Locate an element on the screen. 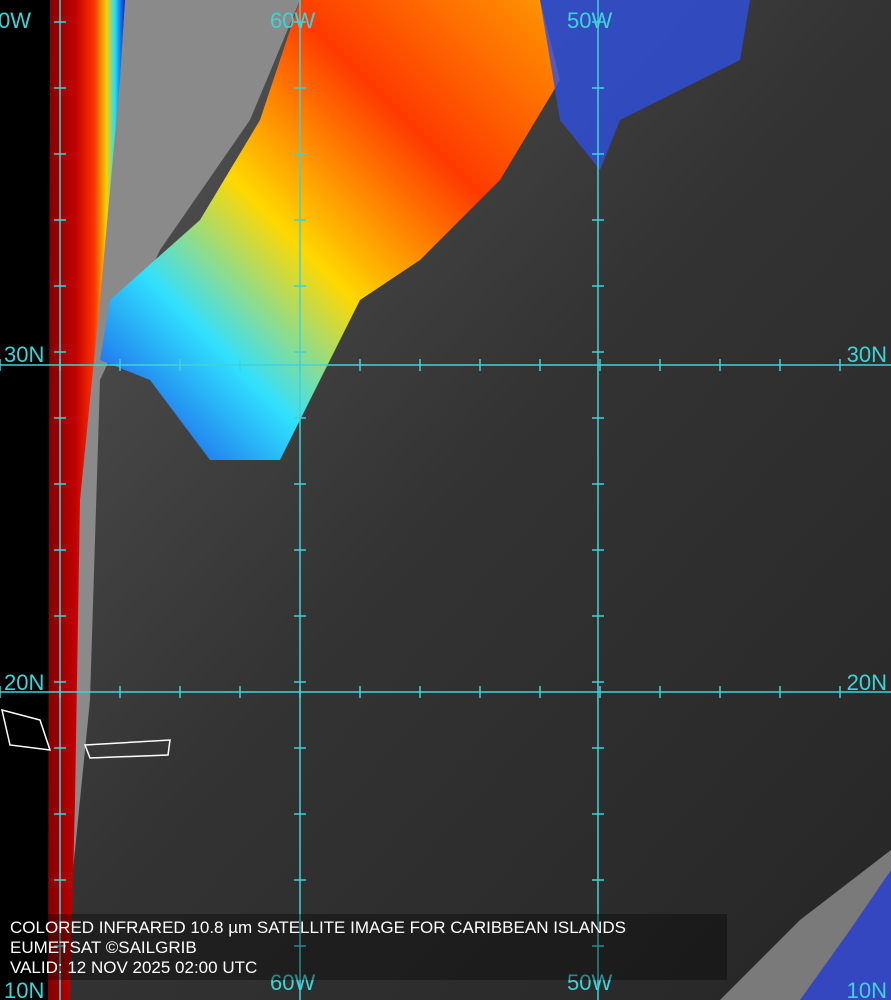 This screenshot has height=1000, width=891. left-label: 10N is located at coordinates (24, 989).